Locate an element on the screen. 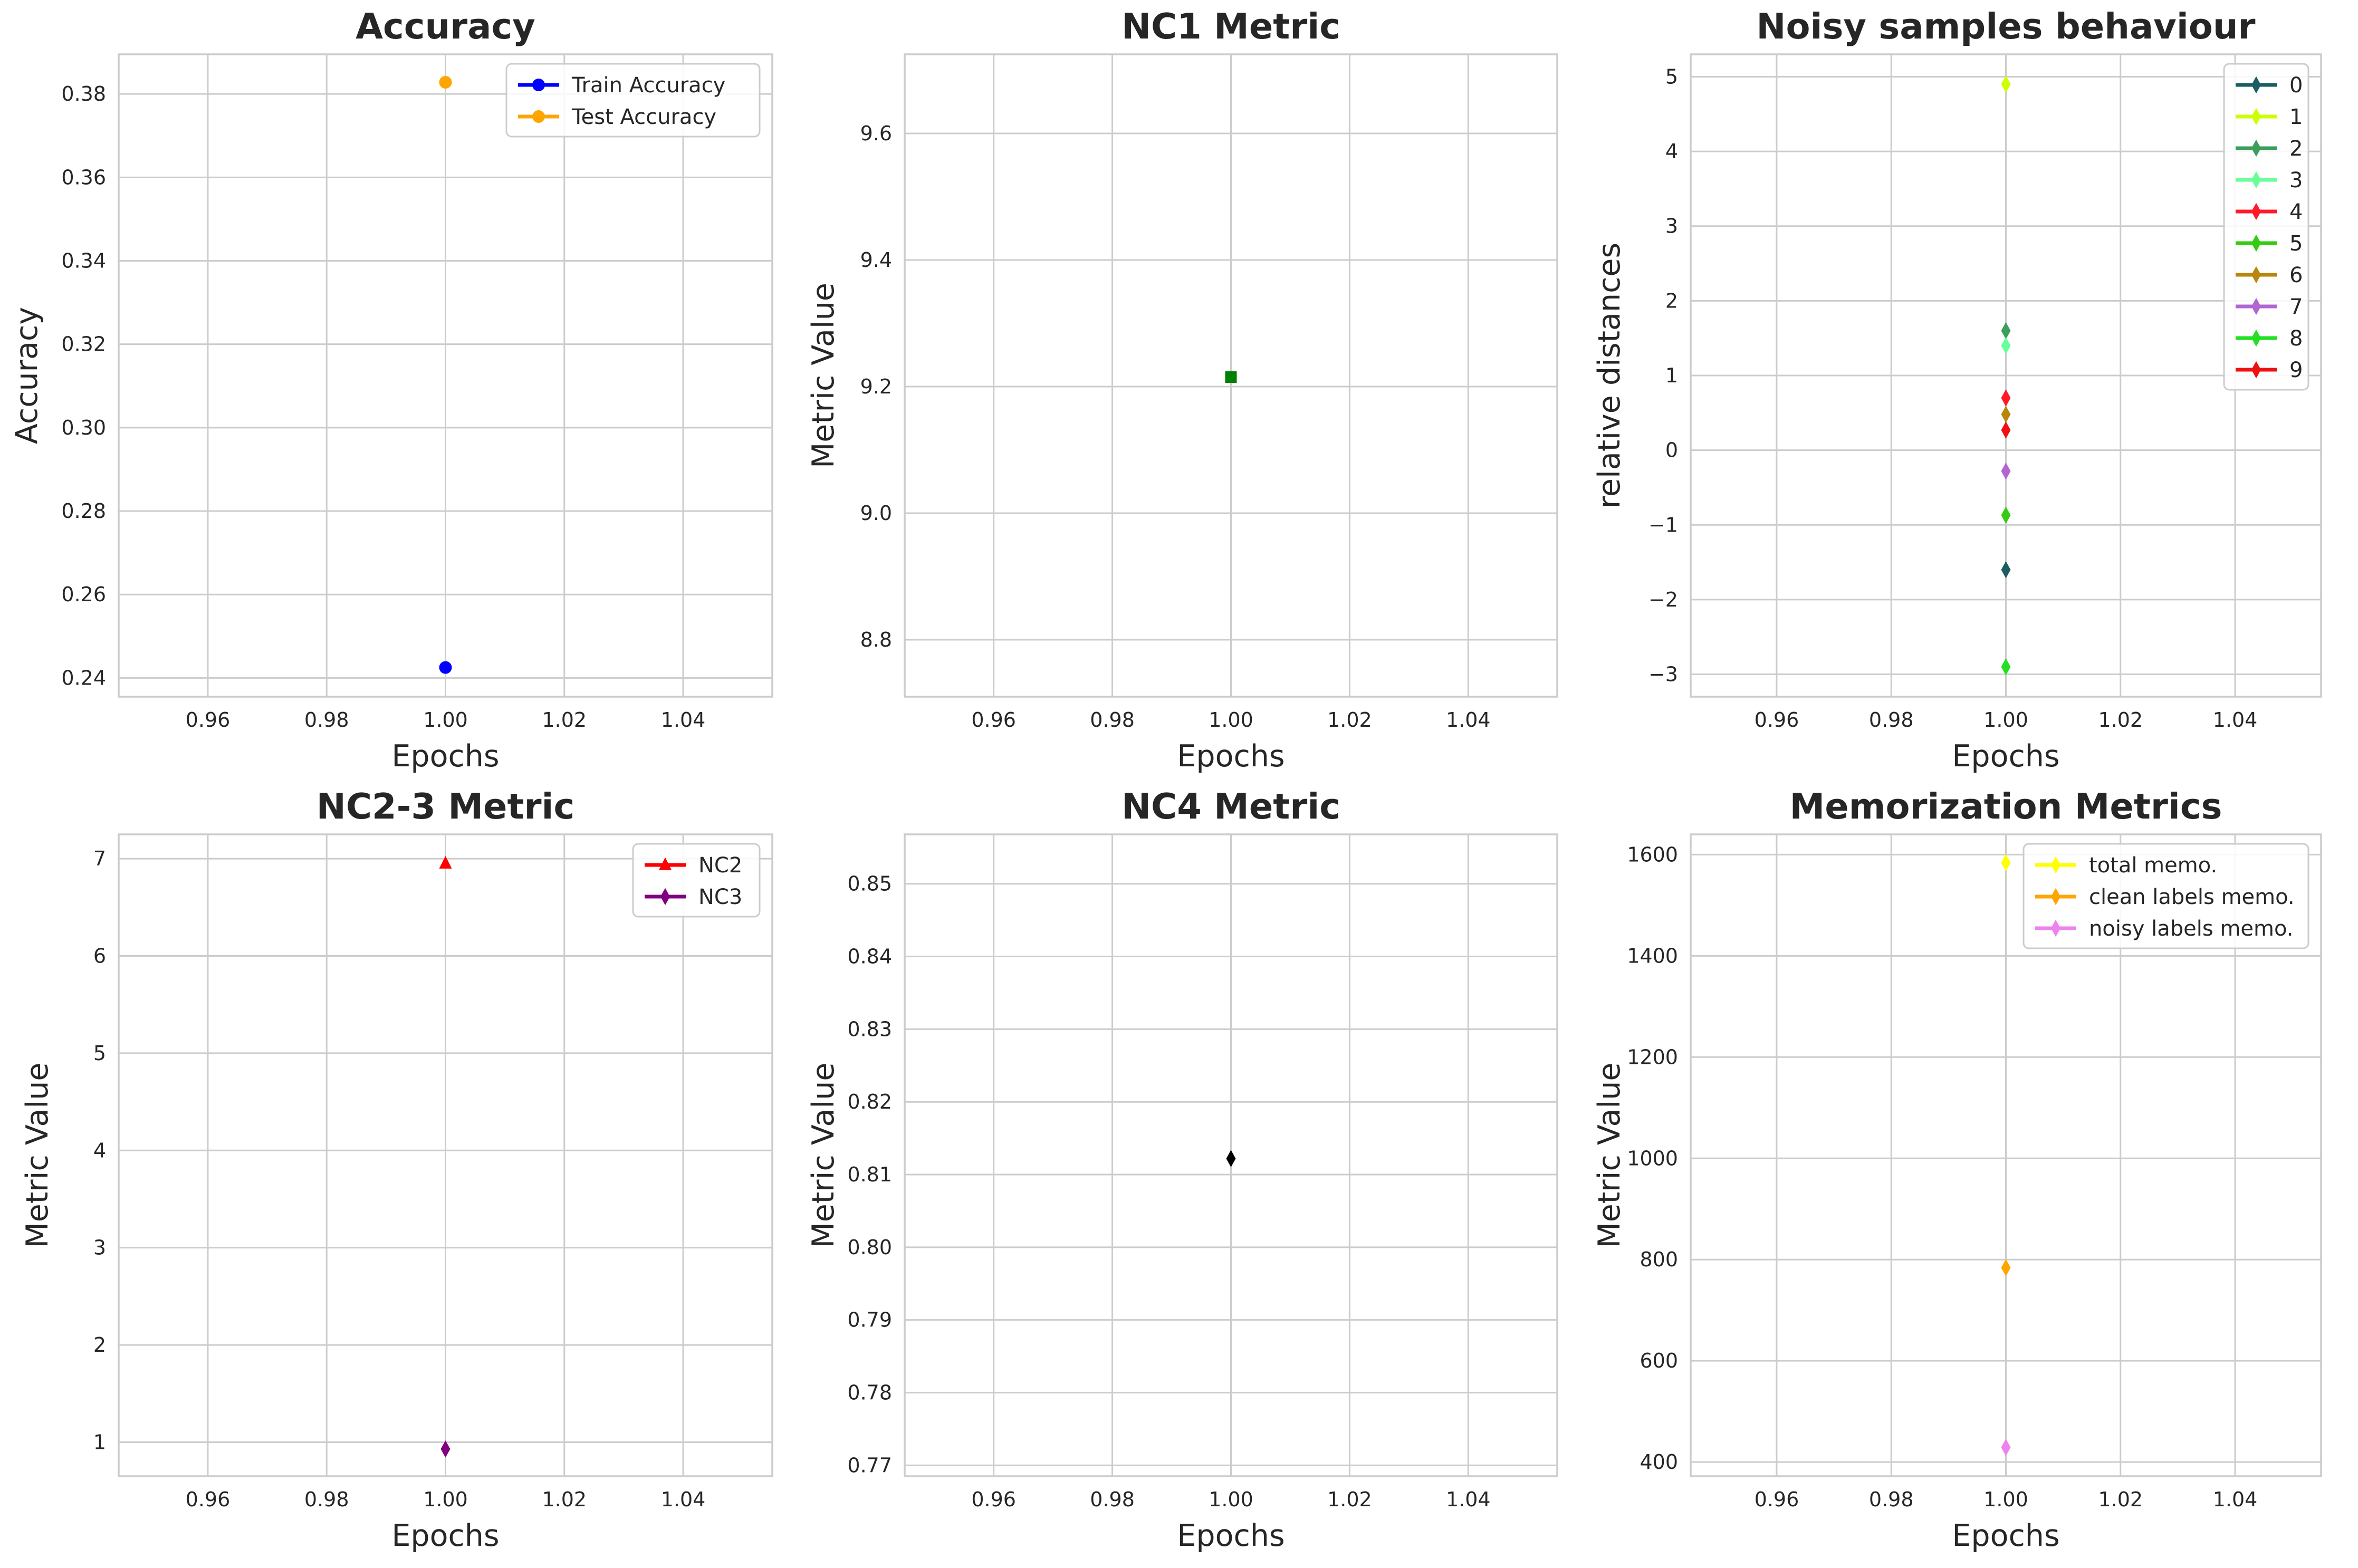 This screenshot has height=1568, width=2358. y-tick-label: 0.85 is located at coordinates (869, 884).